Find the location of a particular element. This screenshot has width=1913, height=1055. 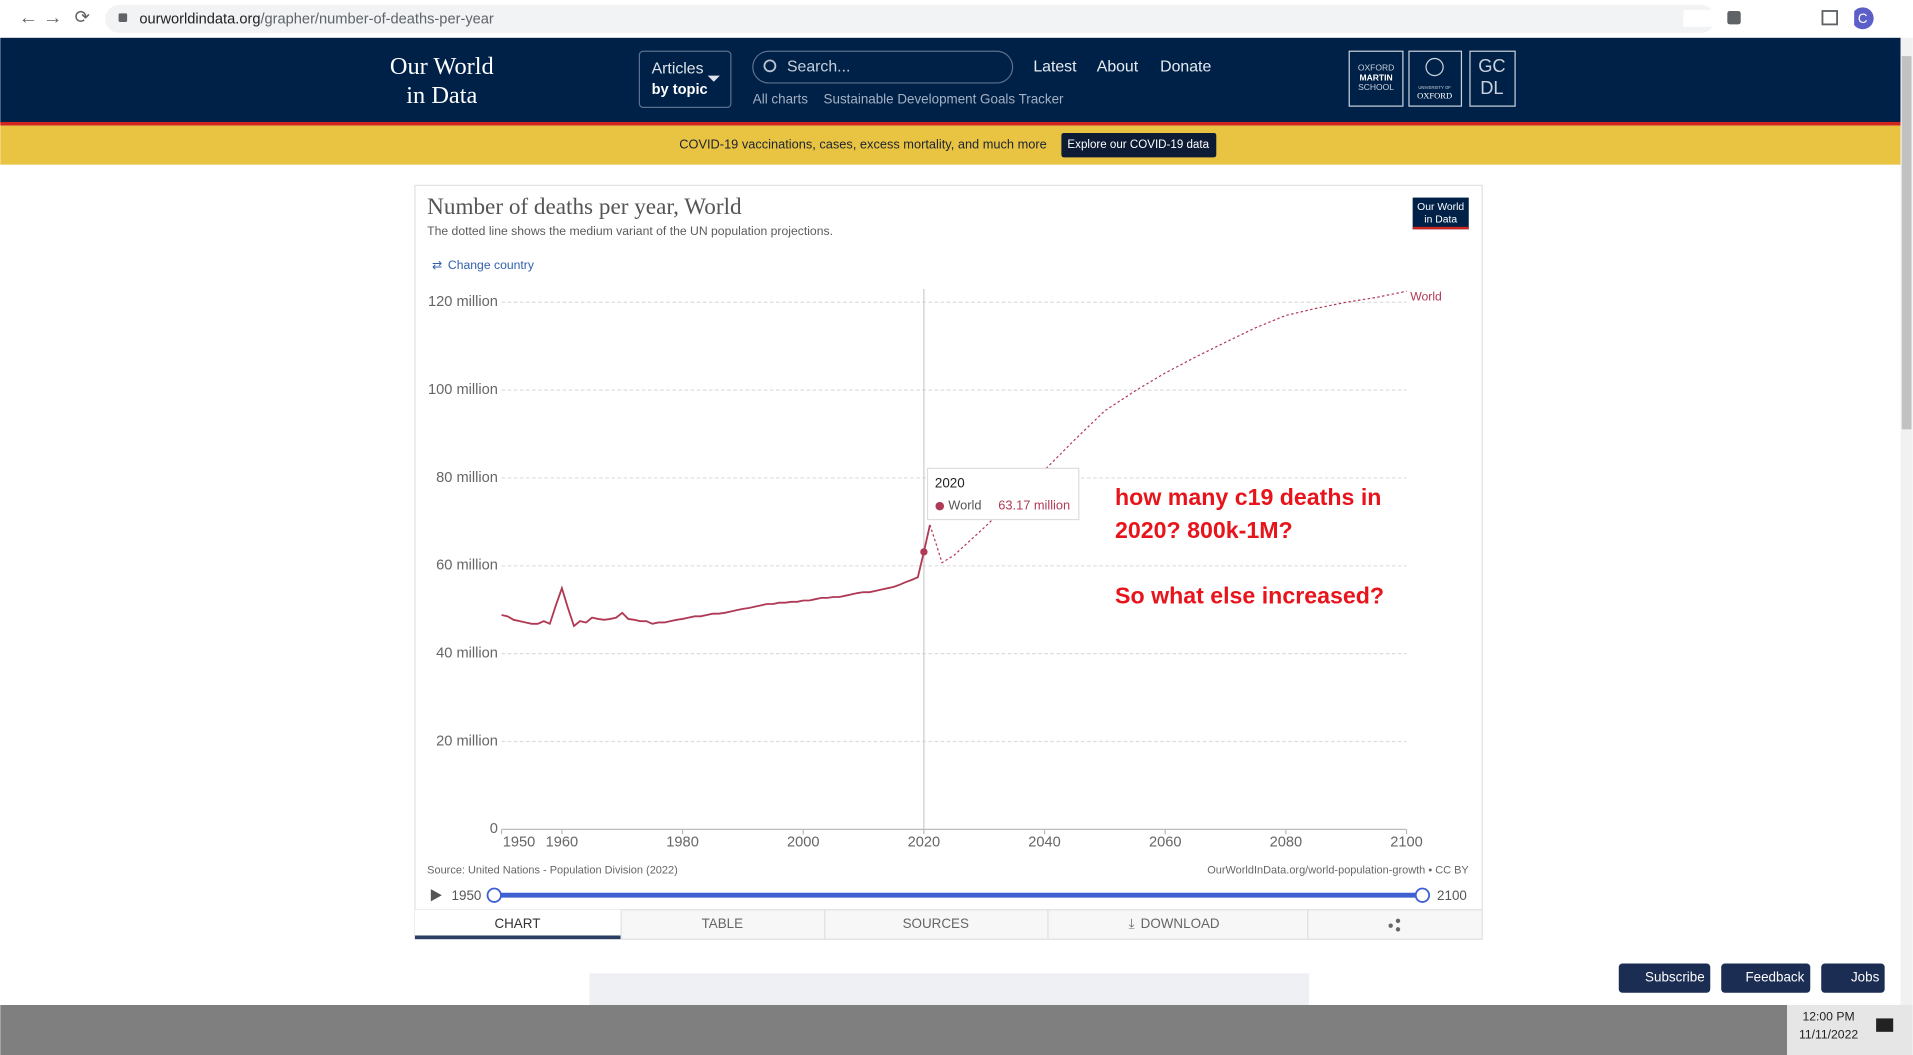

timeline-end: 2100 is located at coordinates (1452, 895).